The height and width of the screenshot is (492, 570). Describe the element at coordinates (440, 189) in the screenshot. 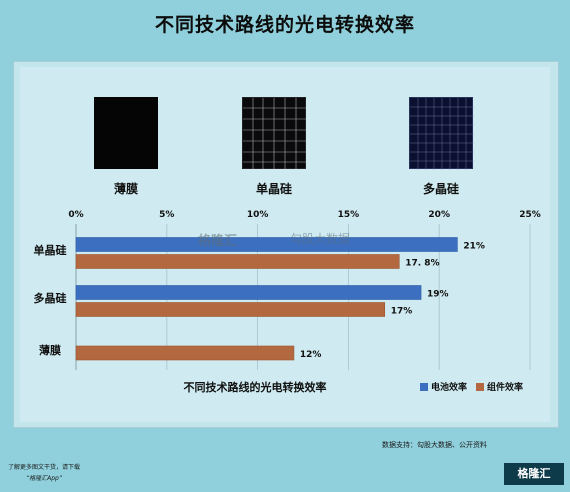

I see `image-label-multi-silicon: 多晶硅` at that location.